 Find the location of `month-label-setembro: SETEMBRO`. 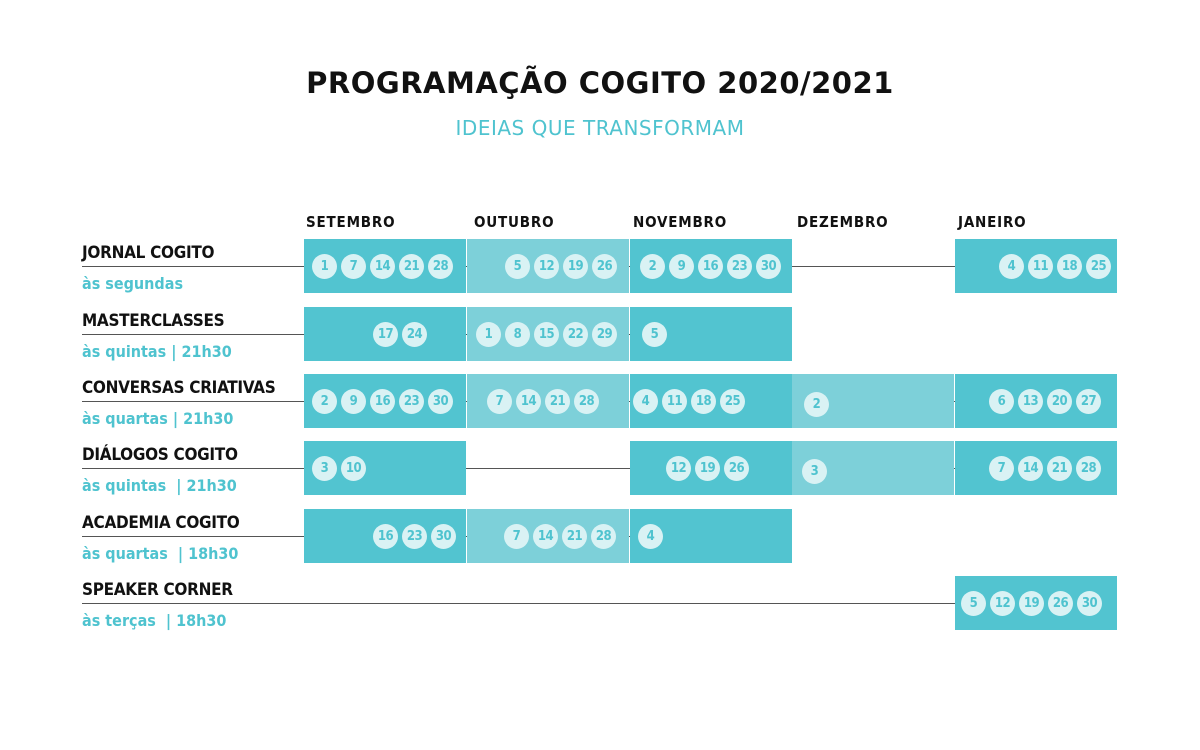

month-label-setembro: SETEMBRO is located at coordinates (351, 222).